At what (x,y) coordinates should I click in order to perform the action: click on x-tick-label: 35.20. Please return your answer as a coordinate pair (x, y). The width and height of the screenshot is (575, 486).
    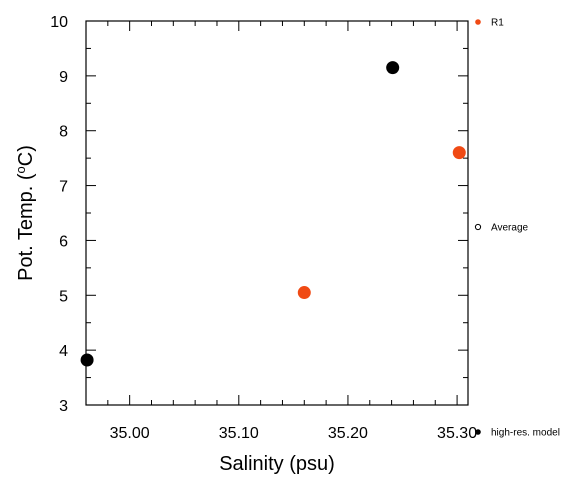
    Looking at the image, I should click on (348, 433).